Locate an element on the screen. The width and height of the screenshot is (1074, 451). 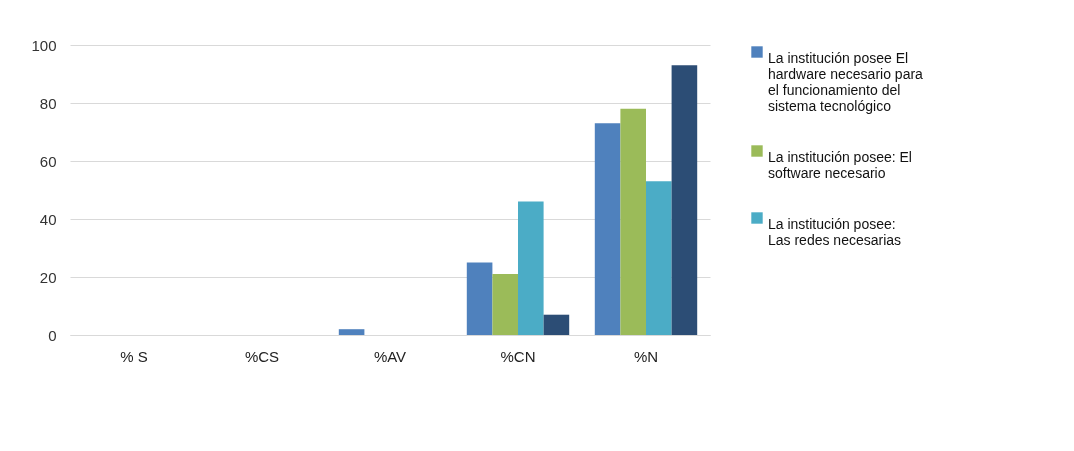
y-tick-label: 60 is located at coordinates (48, 161).